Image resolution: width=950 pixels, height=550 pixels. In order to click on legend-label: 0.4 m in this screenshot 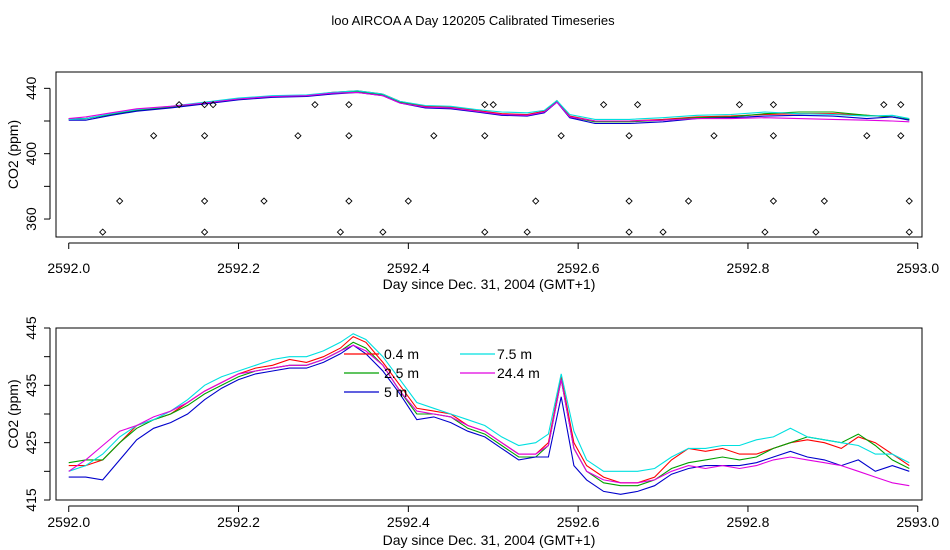, I will do `click(401, 354)`.